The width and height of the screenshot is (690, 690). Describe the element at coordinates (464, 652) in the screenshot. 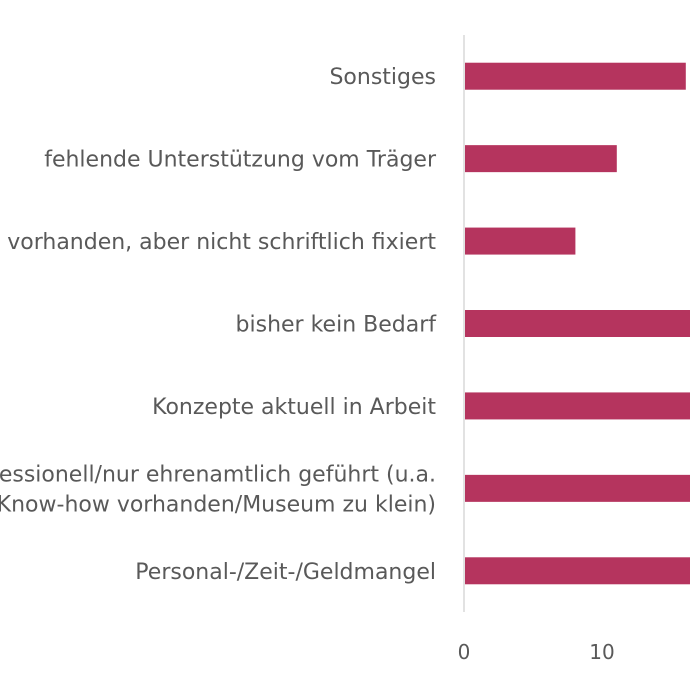

I see `x-tick-label-0: 0` at that location.